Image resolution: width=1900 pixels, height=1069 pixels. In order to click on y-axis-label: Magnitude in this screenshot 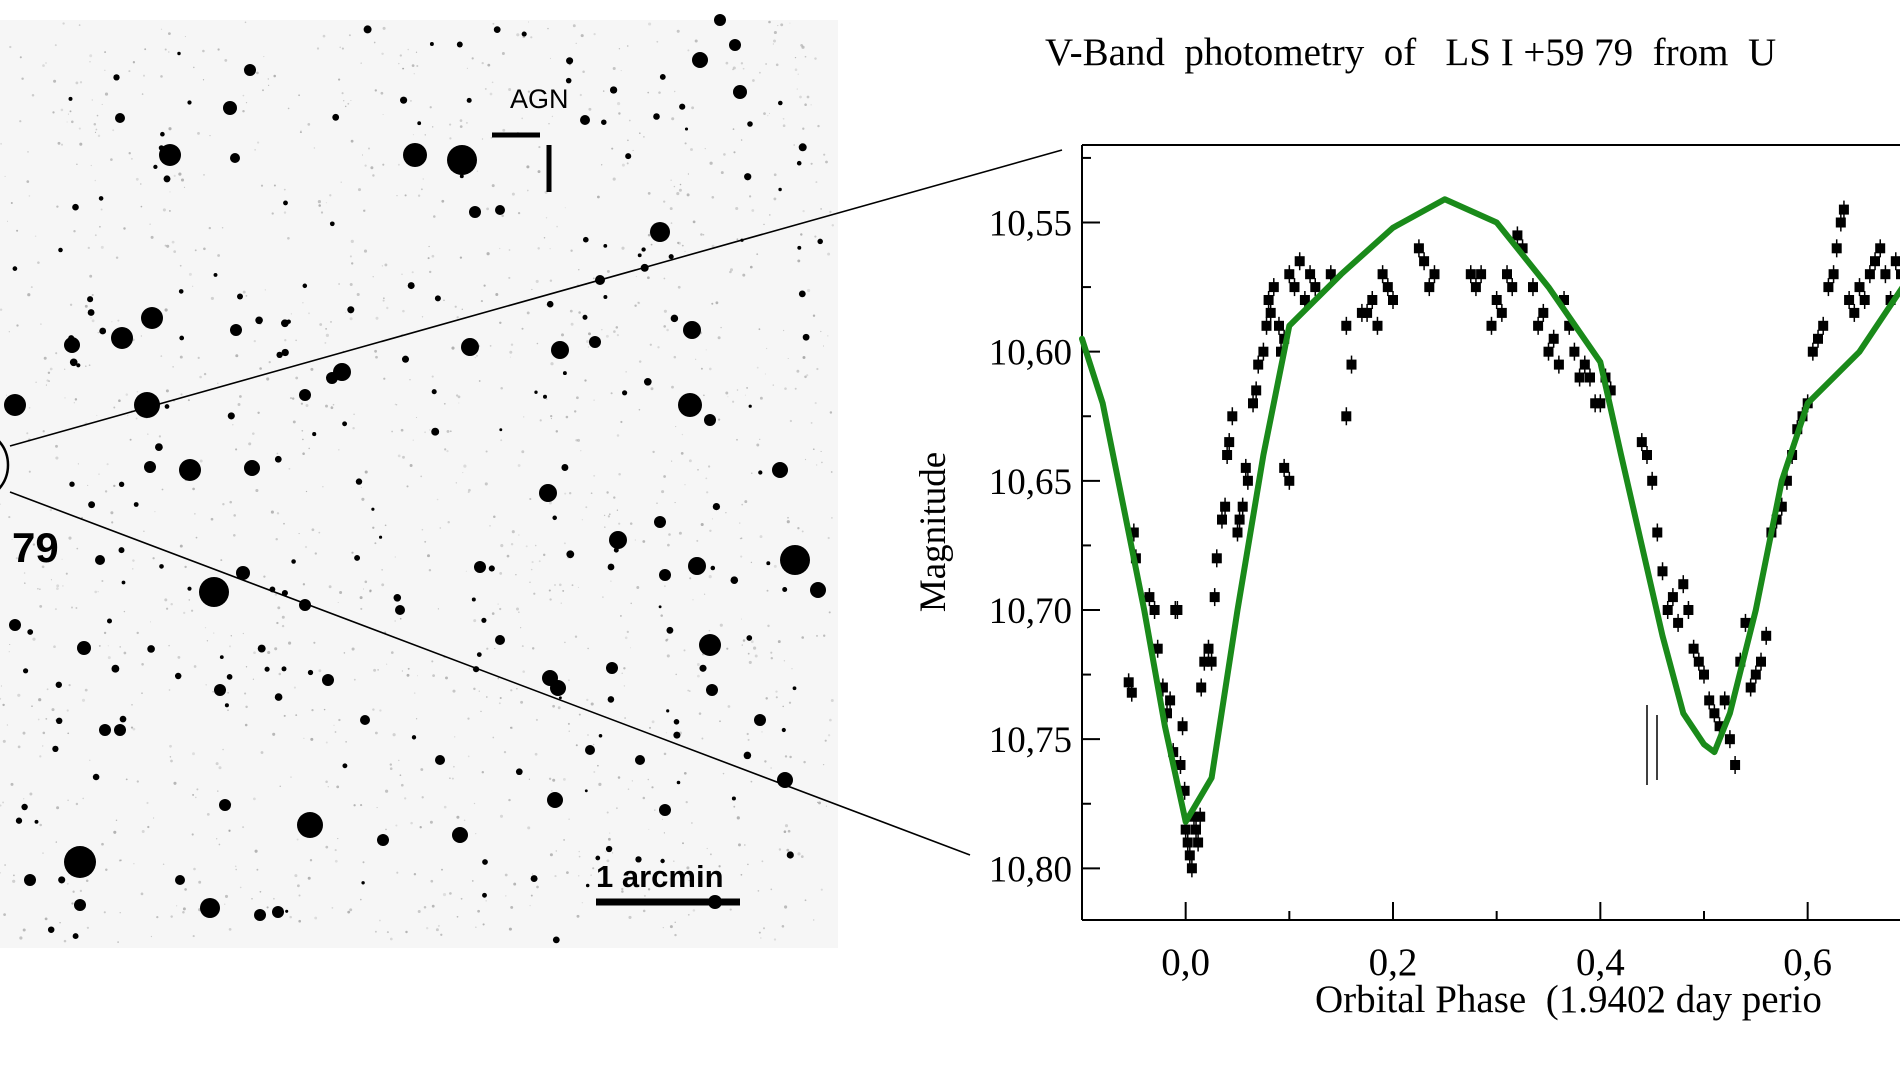, I will do `click(933, 532)`.